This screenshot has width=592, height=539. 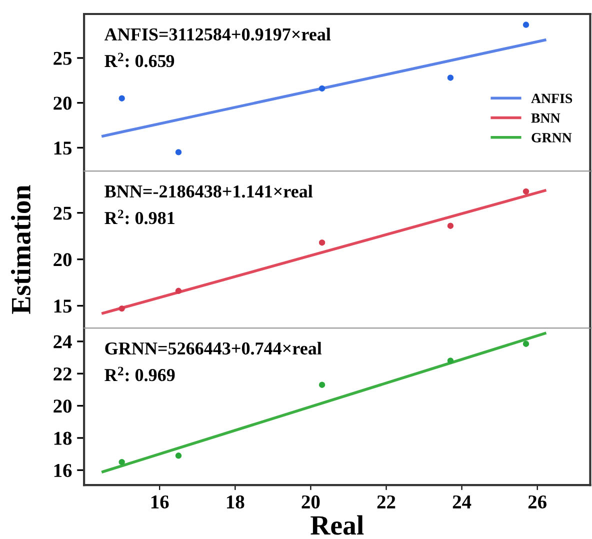 I want to click on y-tick-label: 18, so click(x=63, y=438).